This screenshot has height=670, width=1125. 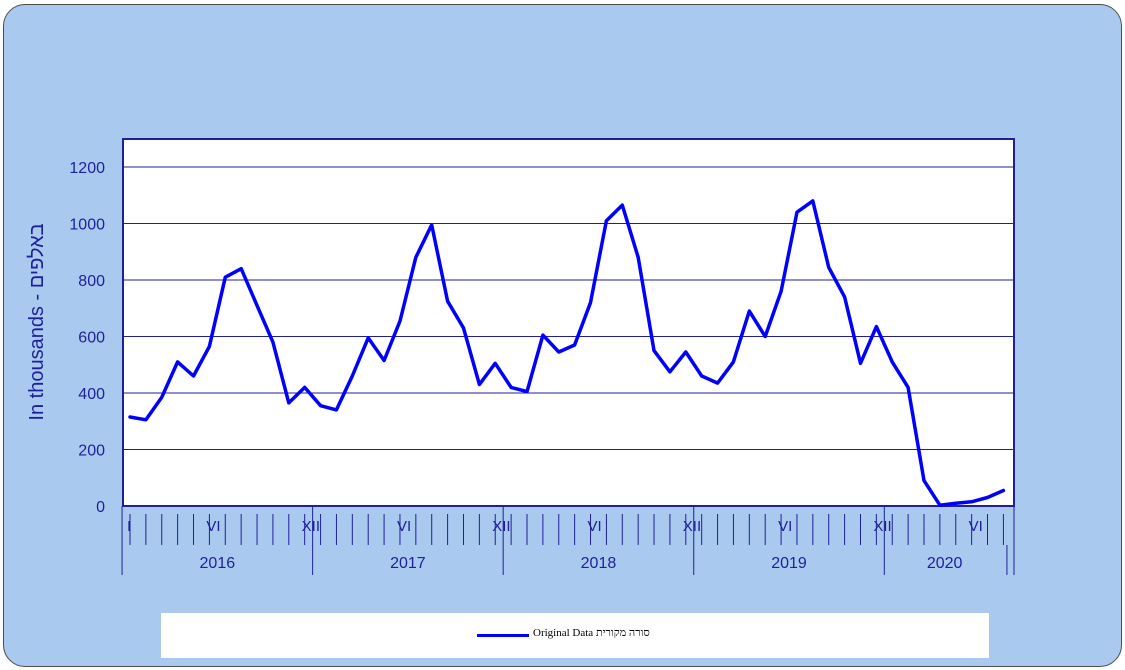 I want to click on year-label: 2020, so click(x=945, y=563).